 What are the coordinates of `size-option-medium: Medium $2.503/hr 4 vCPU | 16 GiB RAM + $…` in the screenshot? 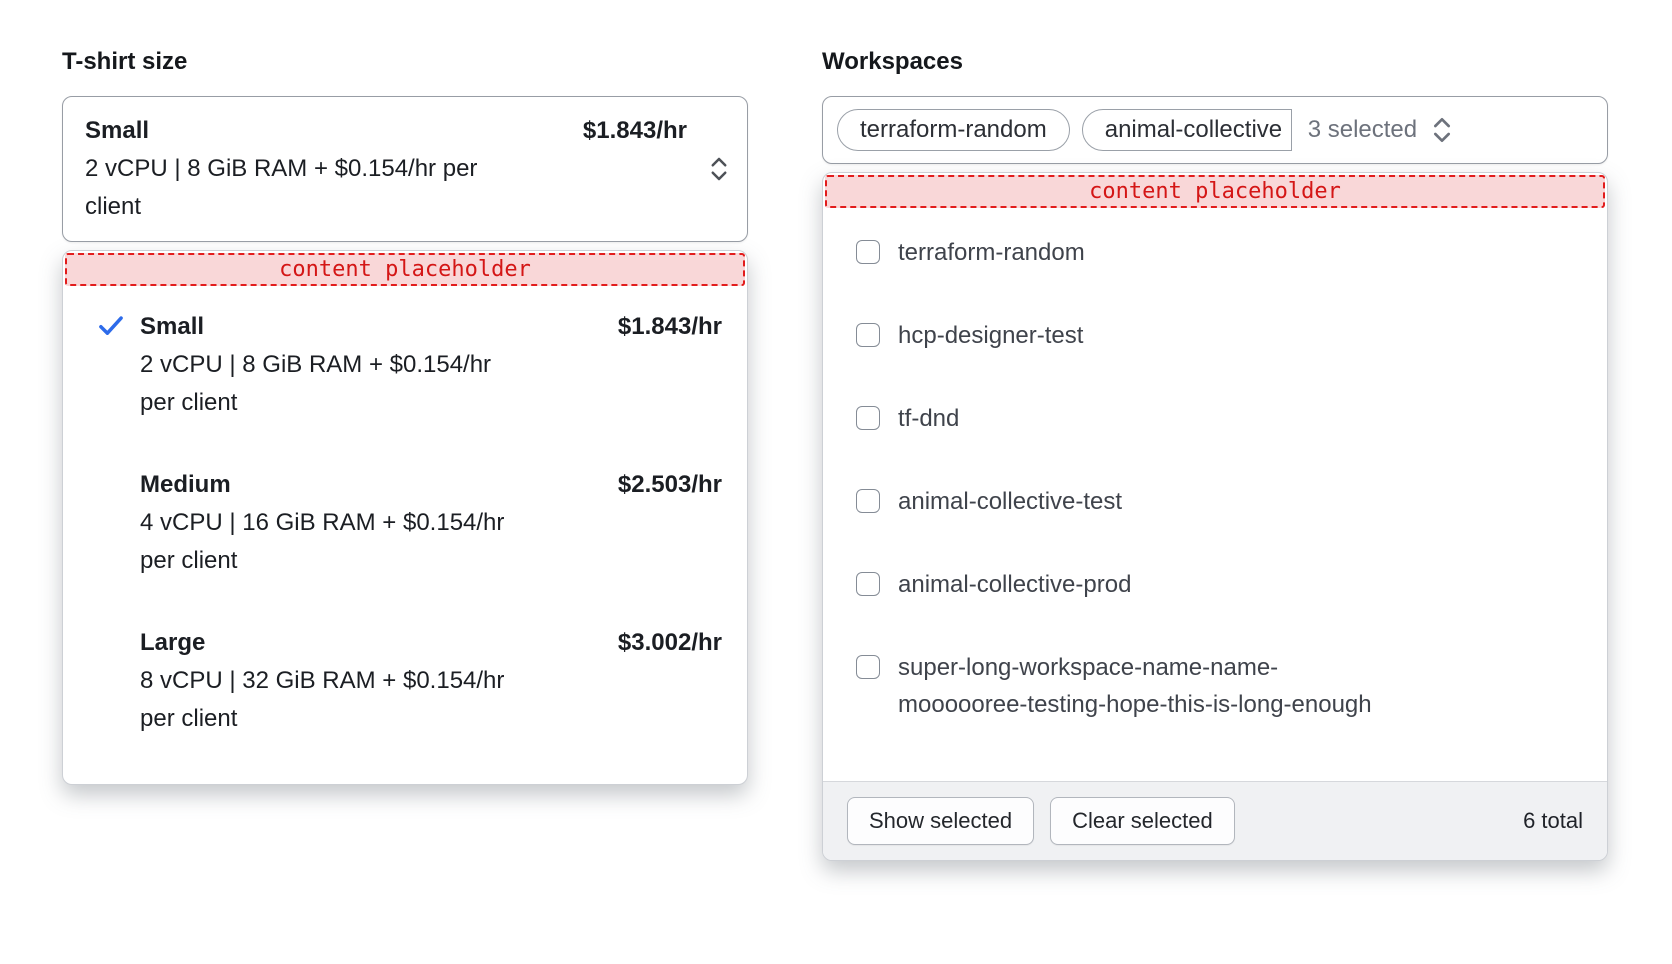 It's located at (405, 523).